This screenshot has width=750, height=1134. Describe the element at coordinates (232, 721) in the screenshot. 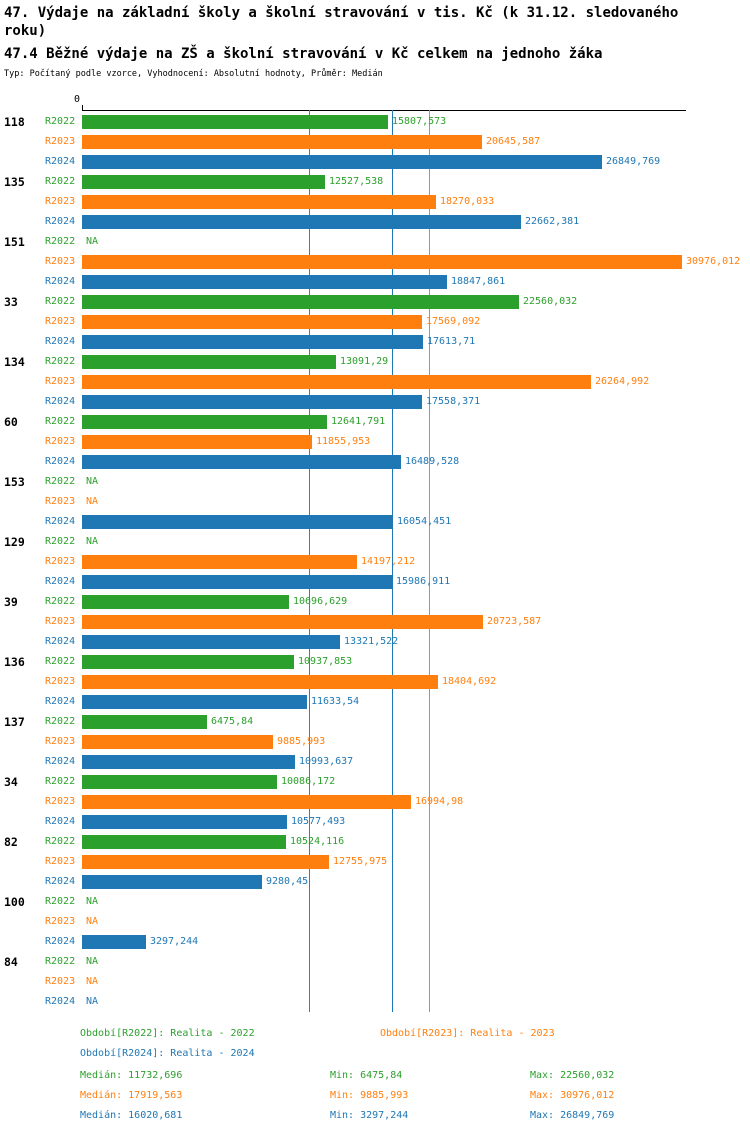

I see `bar-value-label: 6475,84` at that location.